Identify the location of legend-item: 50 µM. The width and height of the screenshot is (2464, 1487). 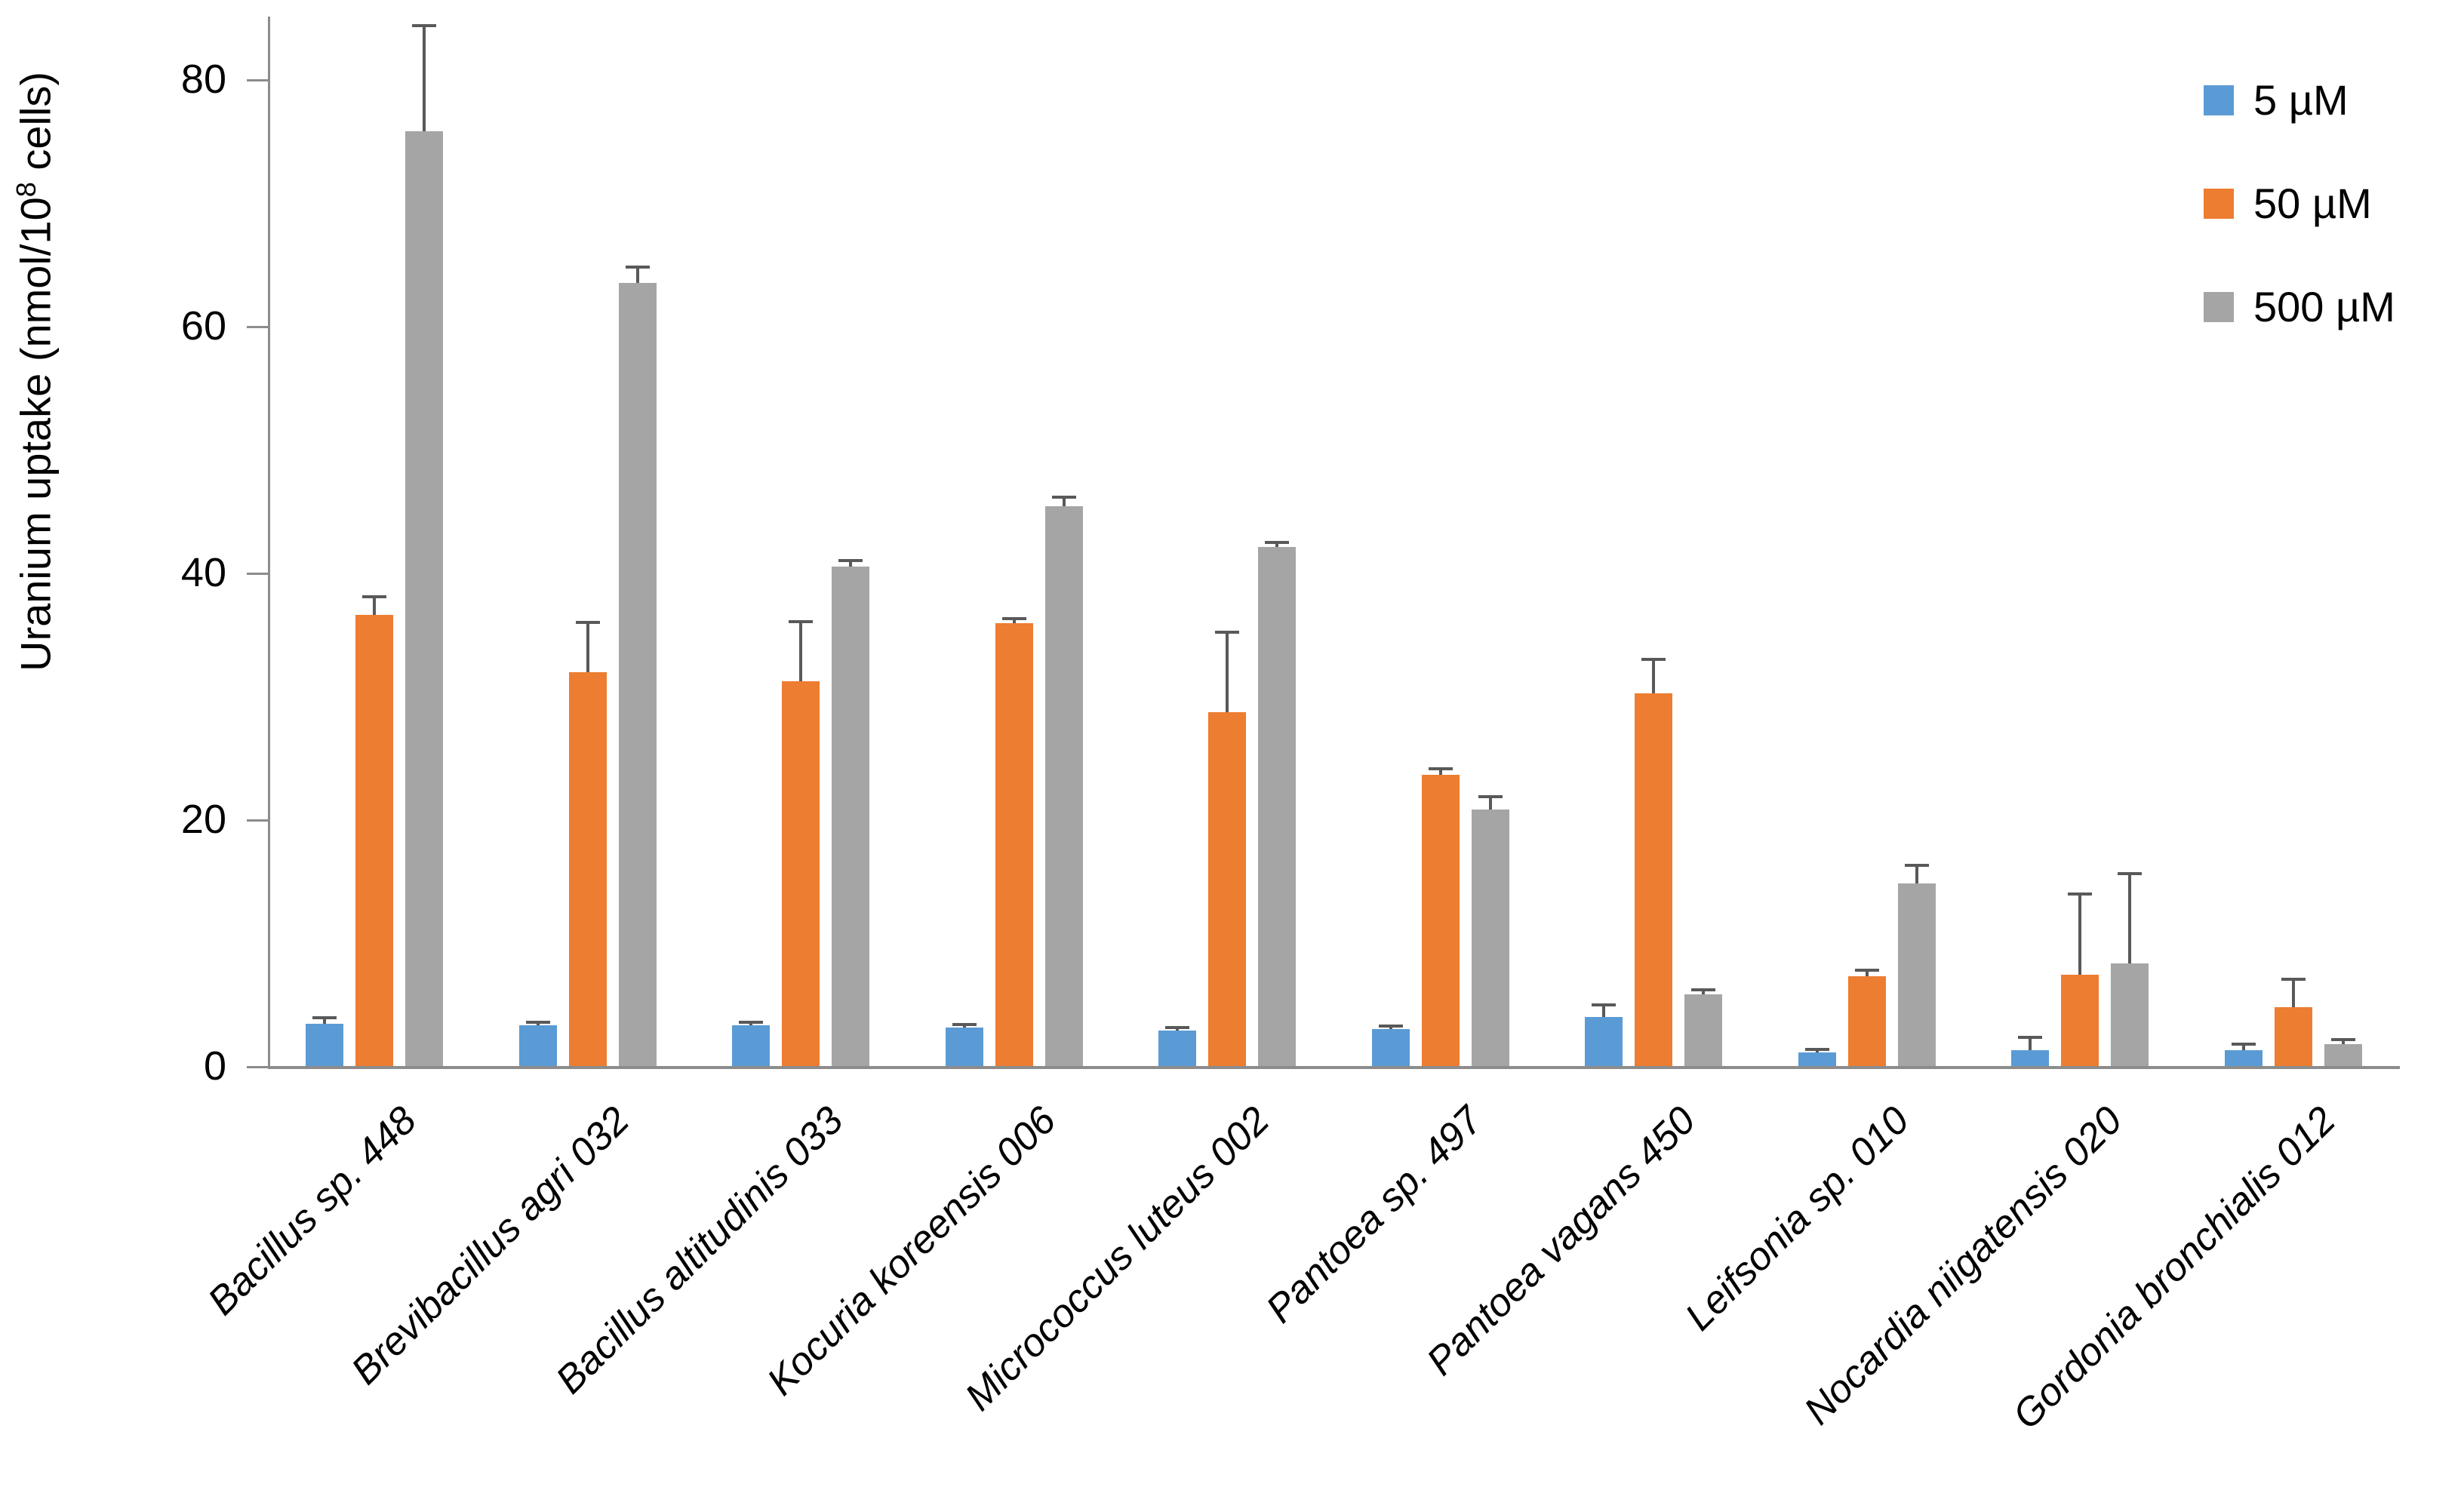
(2299, 203).